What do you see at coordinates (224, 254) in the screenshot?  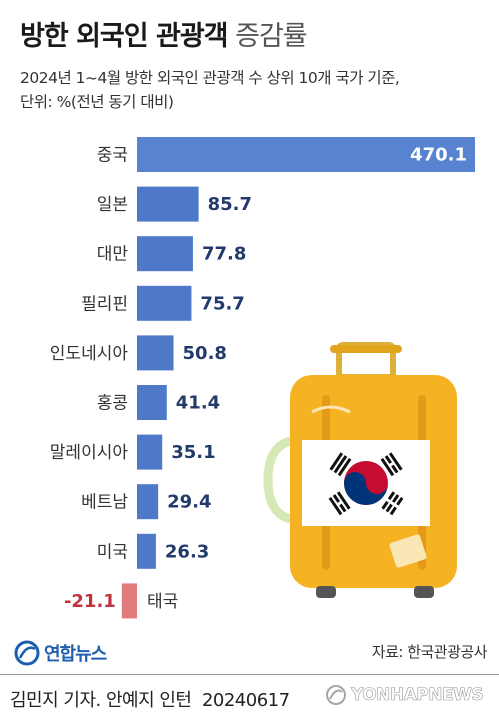 I see `value-label: 77.8` at bounding box center [224, 254].